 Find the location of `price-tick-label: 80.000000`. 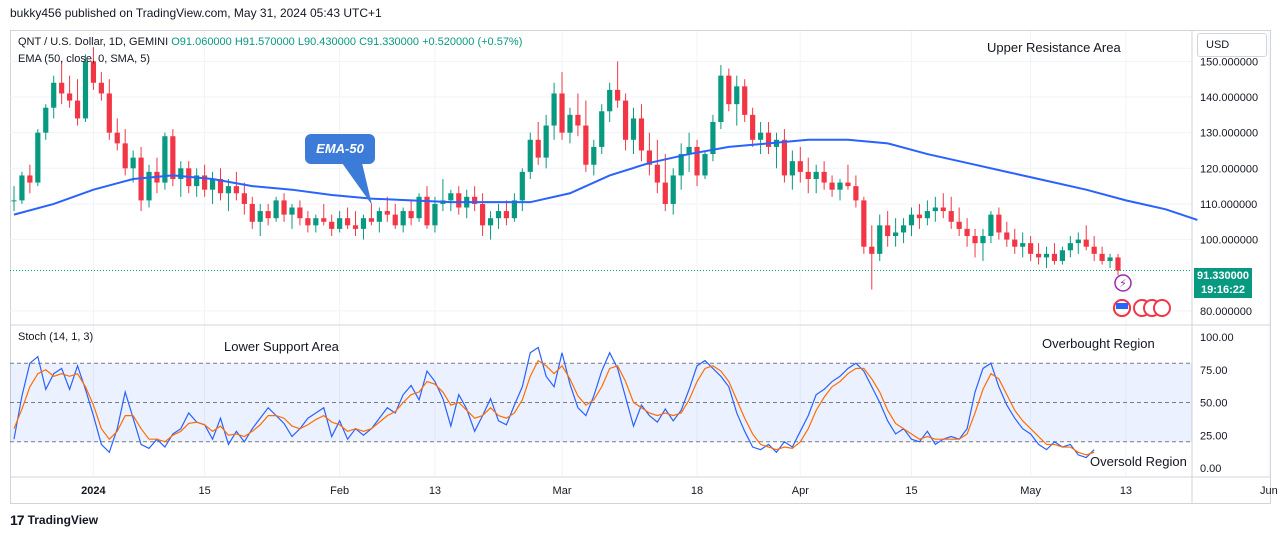

price-tick-label: 80.000000 is located at coordinates (1226, 312).